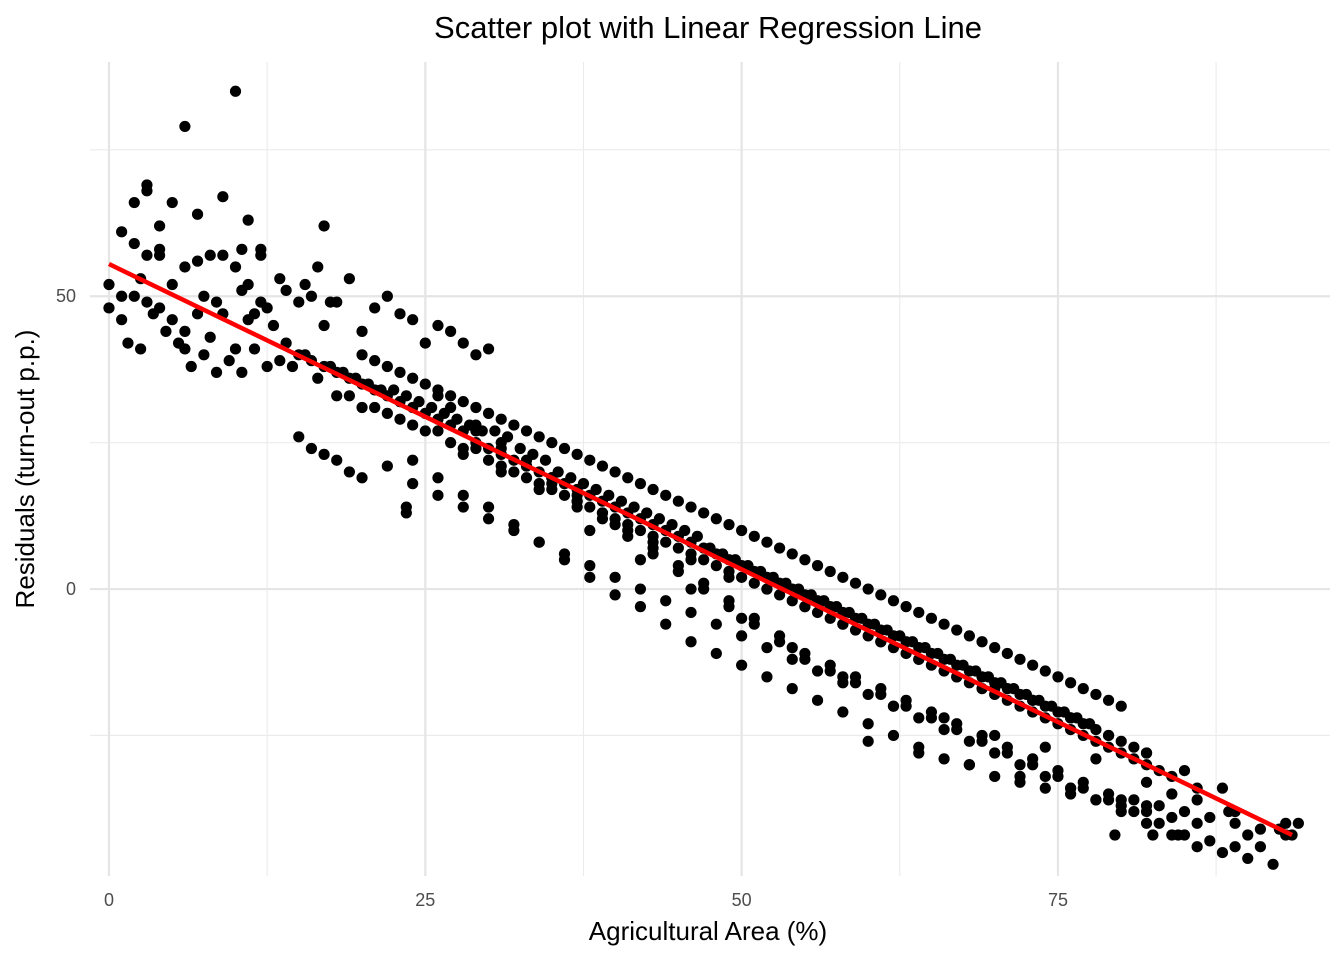  What do you see at coordinates (1058, 900) in the screenshot?
I see `x-tick-label: 75` at bounding box center [1058, 900].